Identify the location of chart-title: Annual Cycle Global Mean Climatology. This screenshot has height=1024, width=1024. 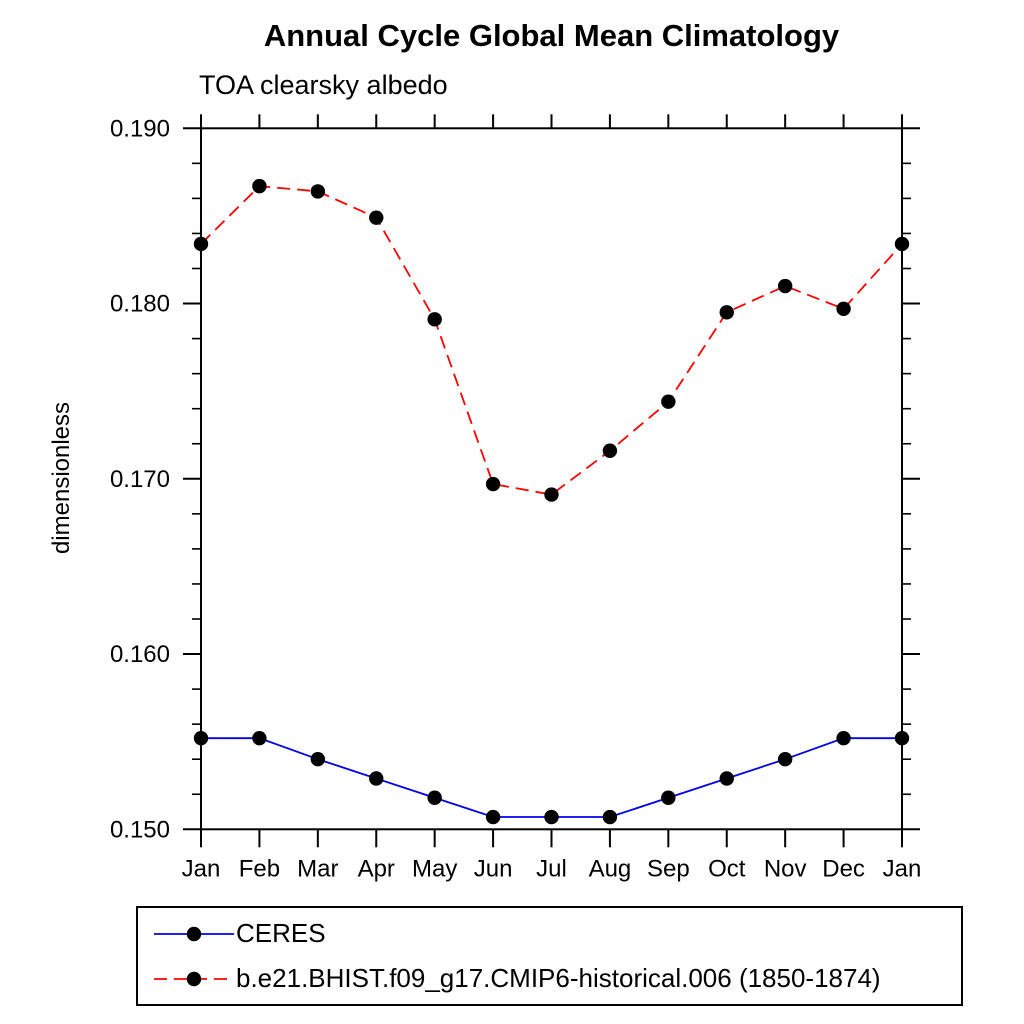
(551, 35).